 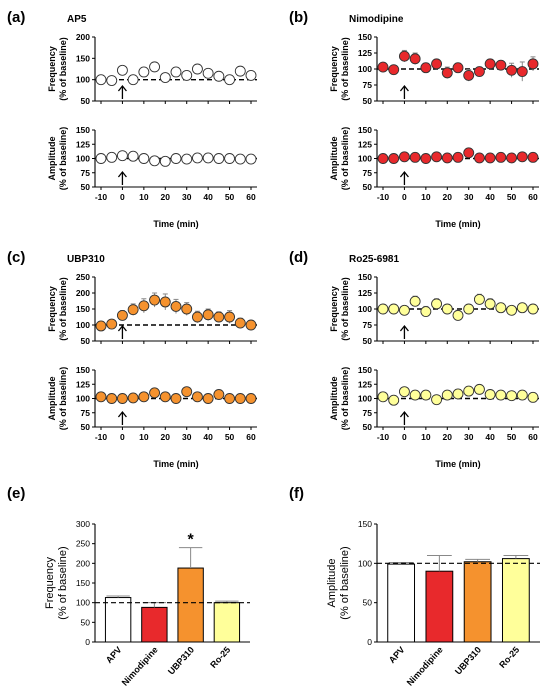 What do you see at coordinates (374, 259) in the screenshot?
I see `panel-title: Ro25-6981` at bounding box center [374, 259].